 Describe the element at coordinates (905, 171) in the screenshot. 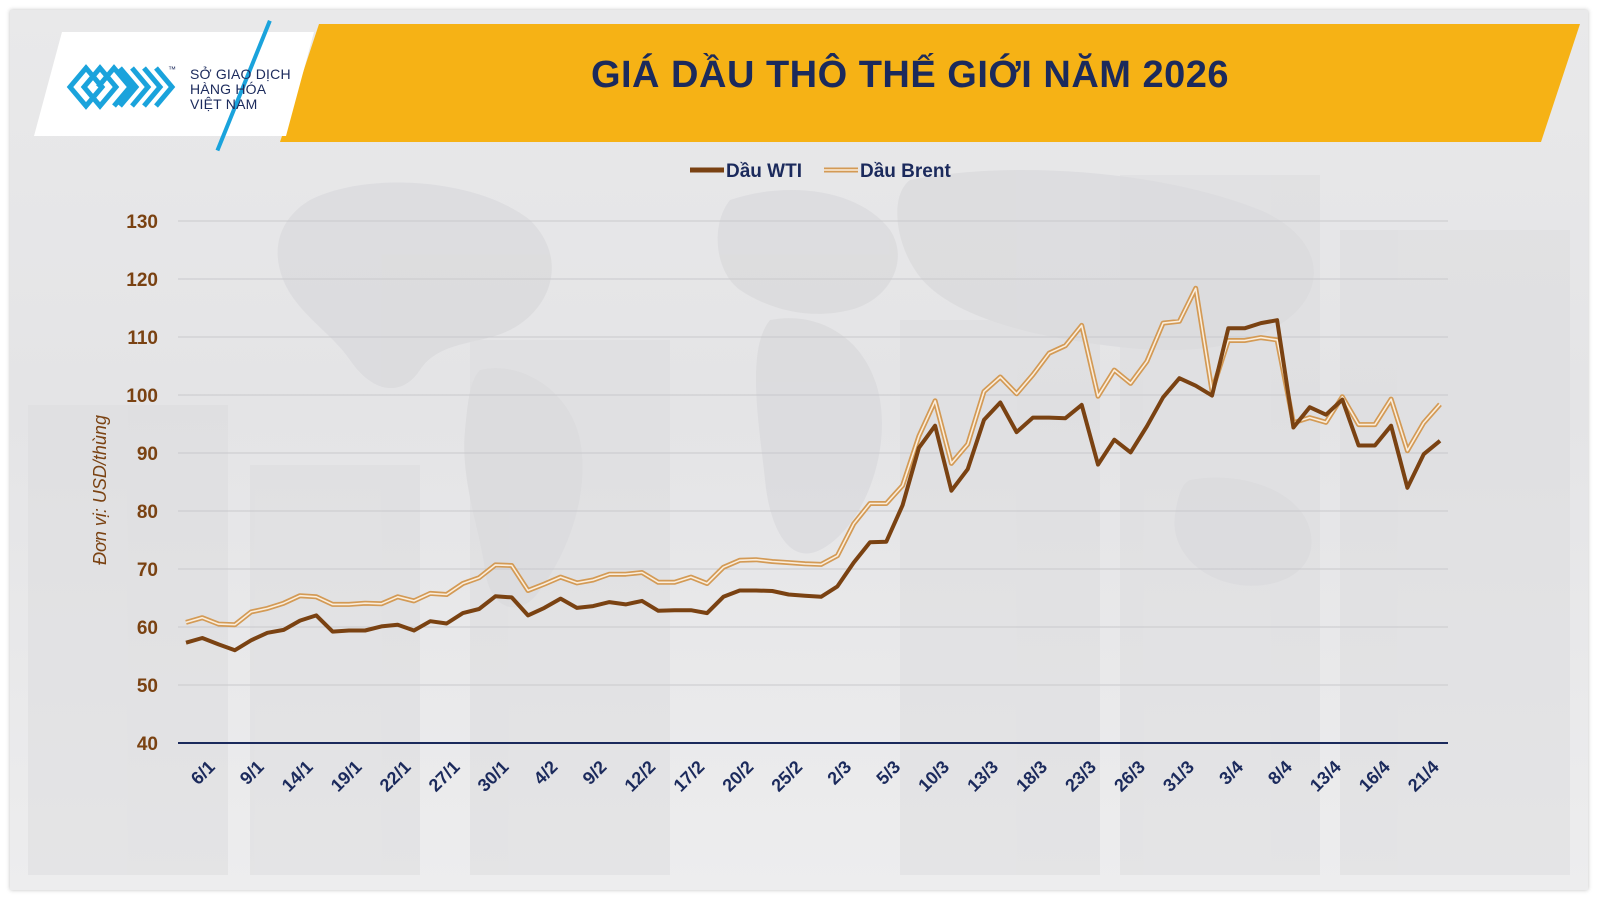

I see `legend-label-brent: Dầu Brent` at that location.